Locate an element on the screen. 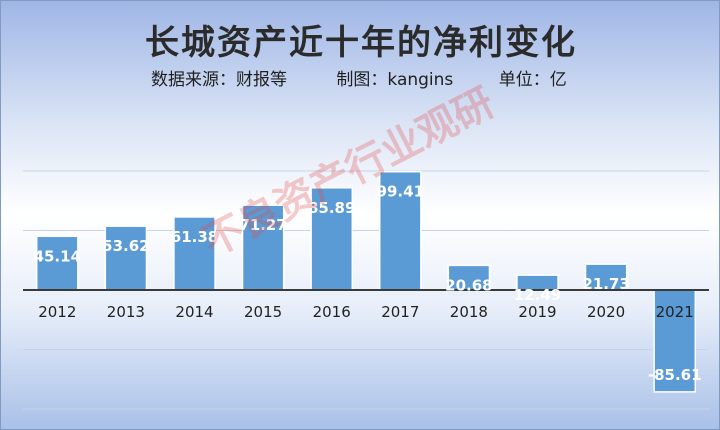 This screenshot has width=720, height=430. maker-note: 制图：kangins is located at coordinates (395, 80).